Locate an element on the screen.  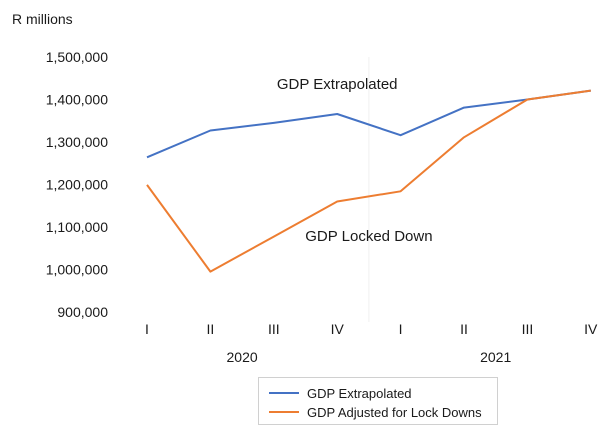
legend-swatch-orange is located at coordinates (284, 412).